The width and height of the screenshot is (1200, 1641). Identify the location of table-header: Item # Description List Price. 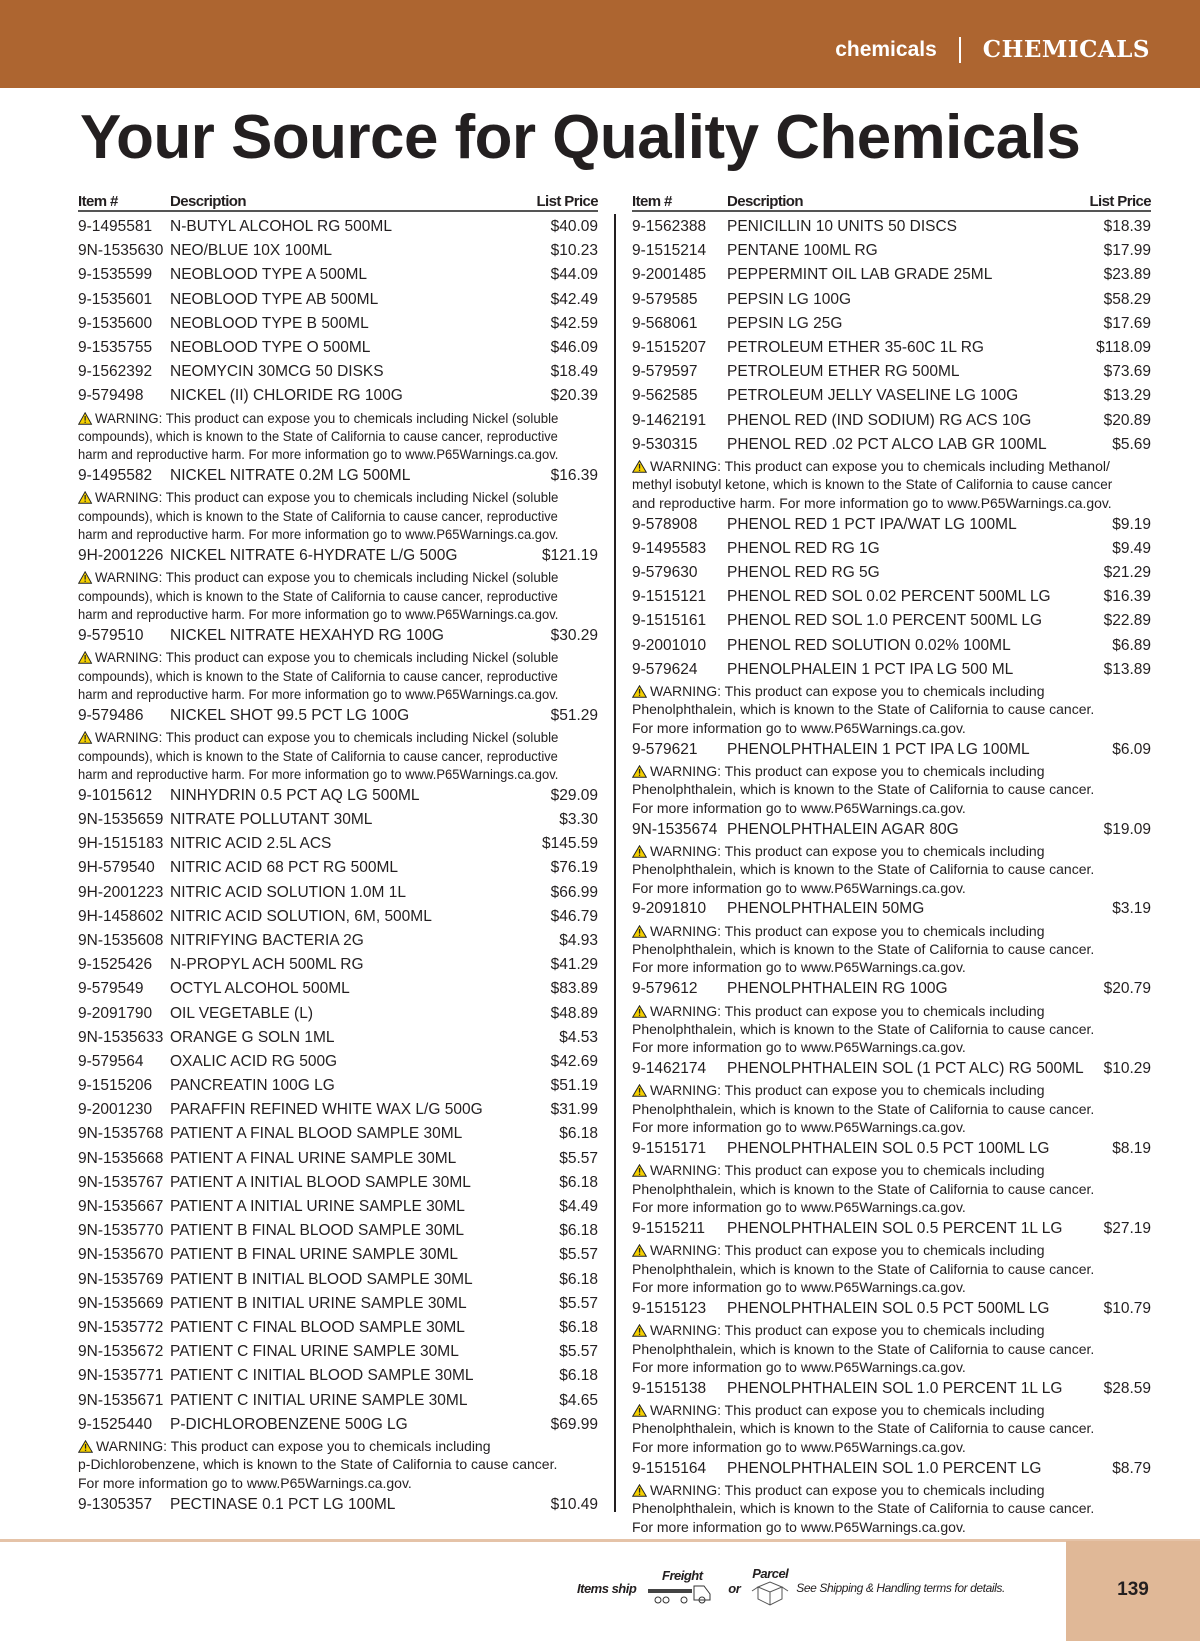
(338, 202).